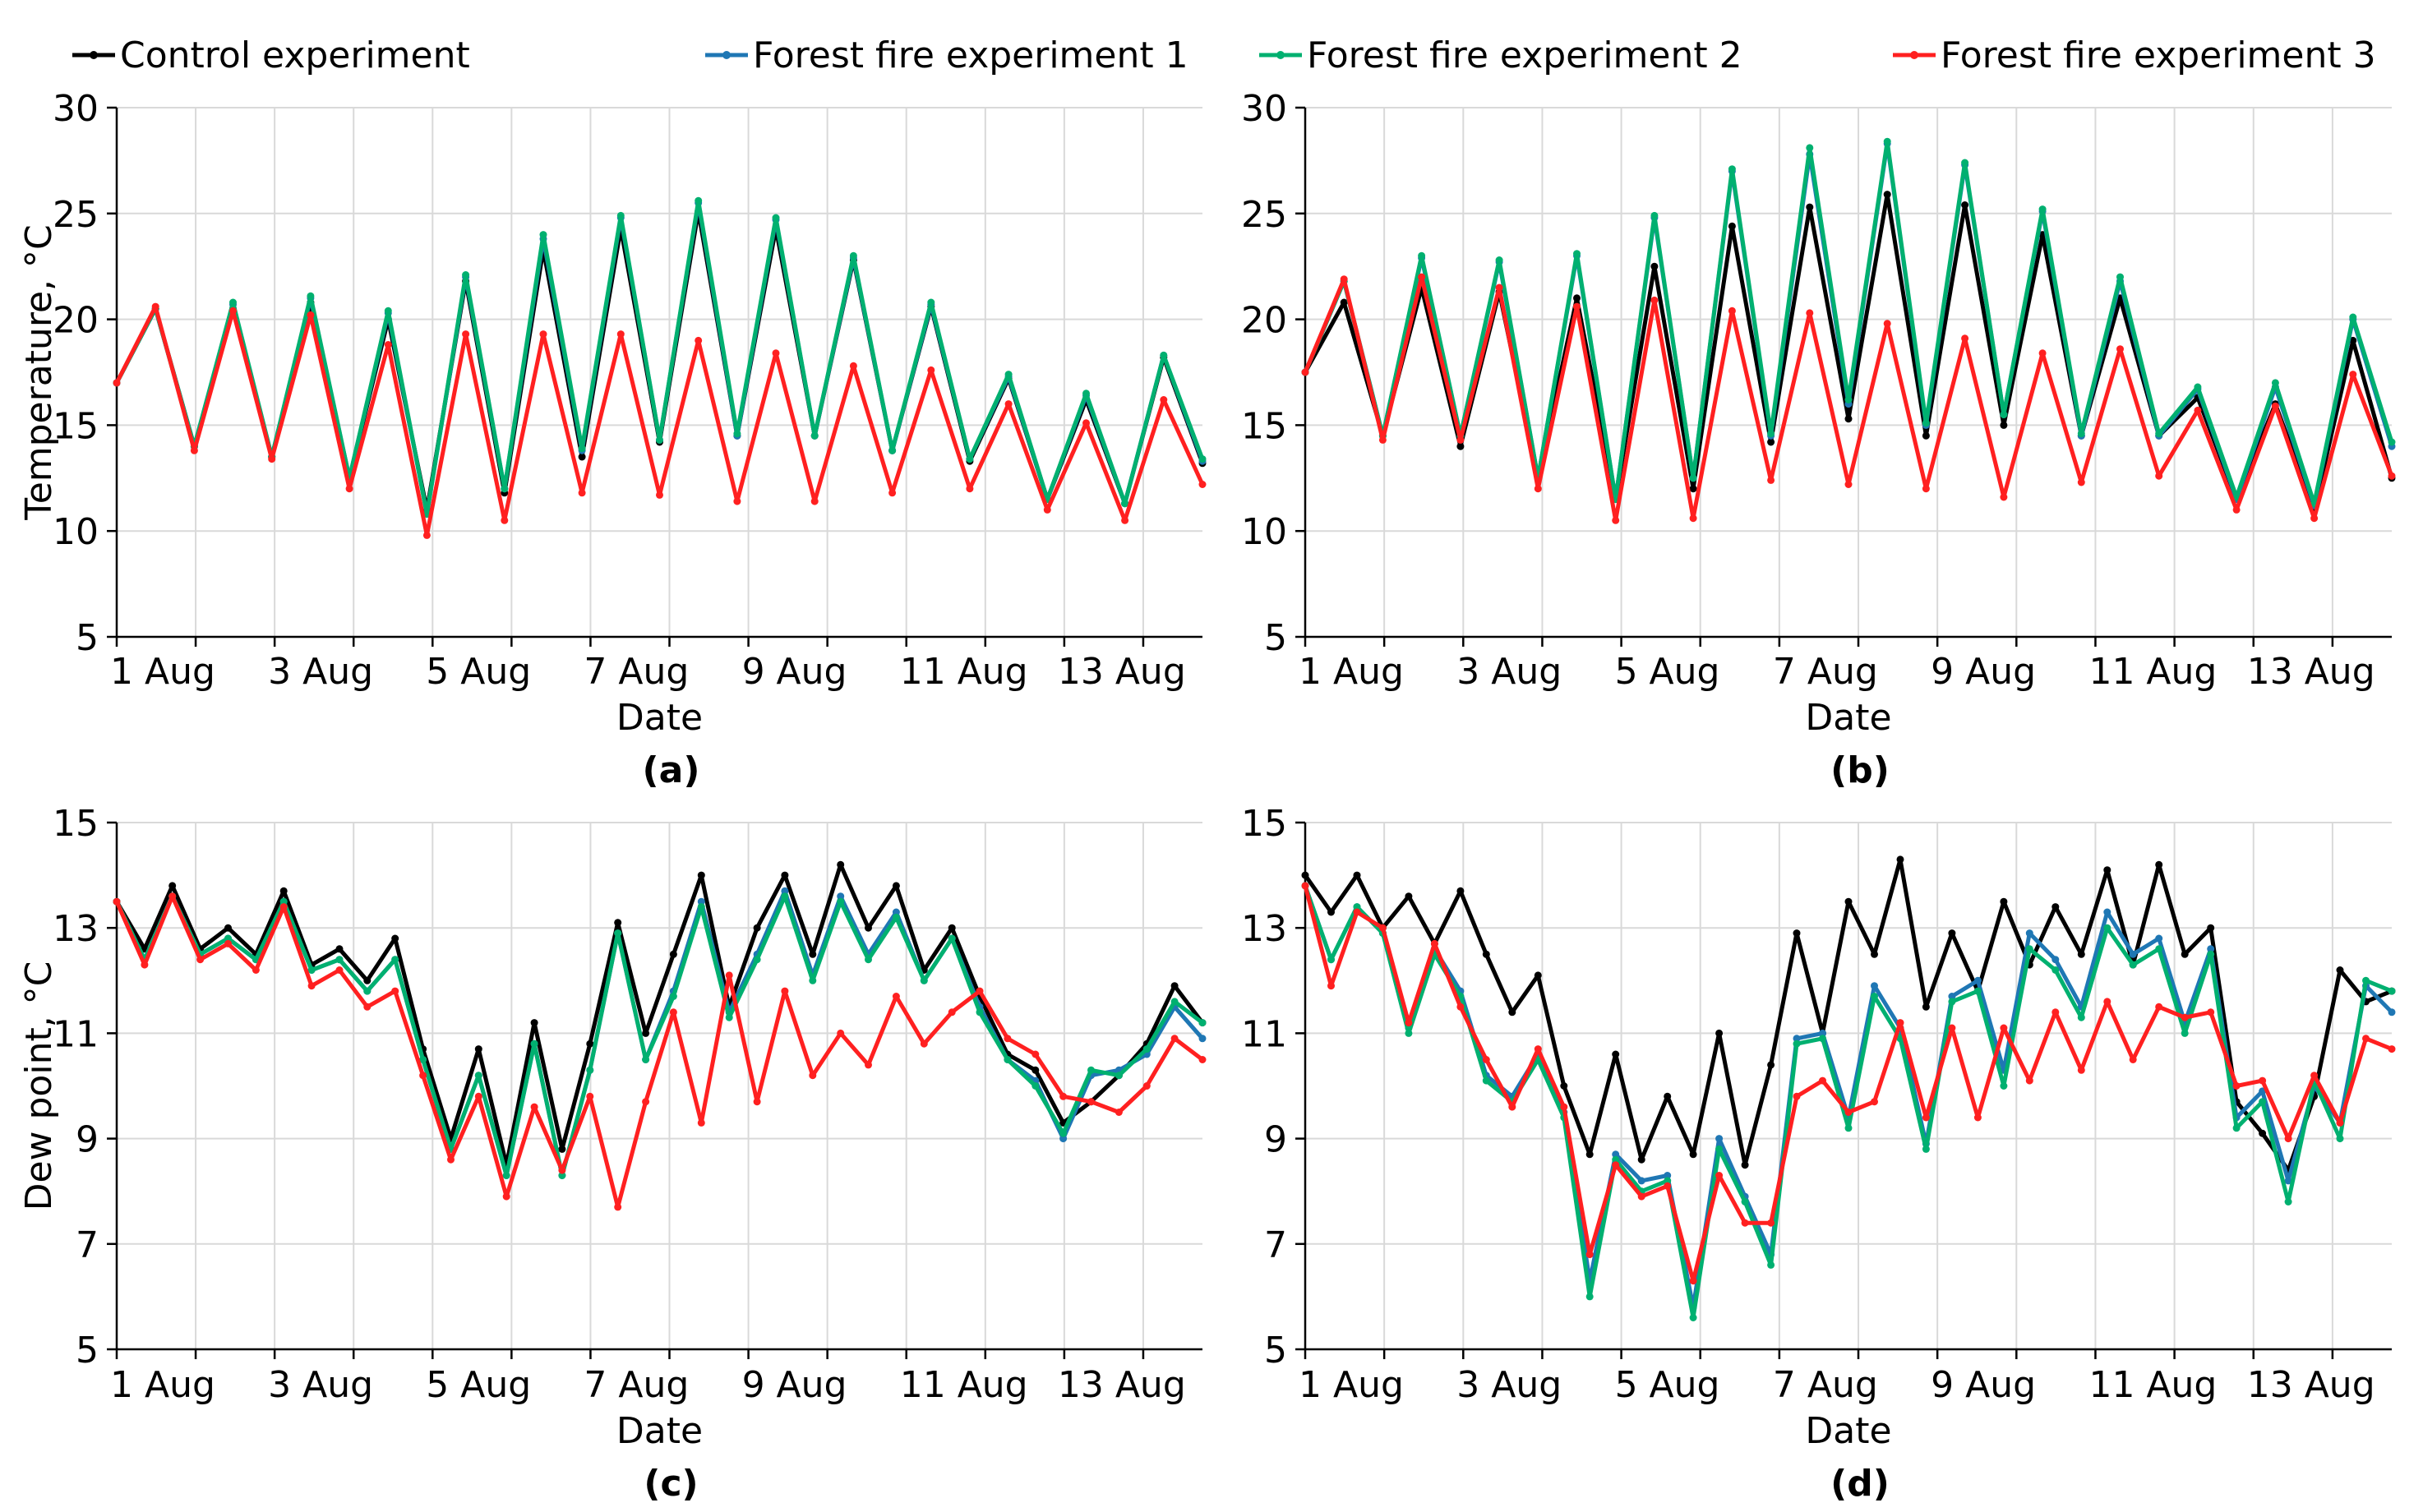 The width and height of the screenshot is (2423, 1512). Describe the element at coordinates (964, 672) in the screenshot. I see `x-tick-label: 11 Aug` at that location.